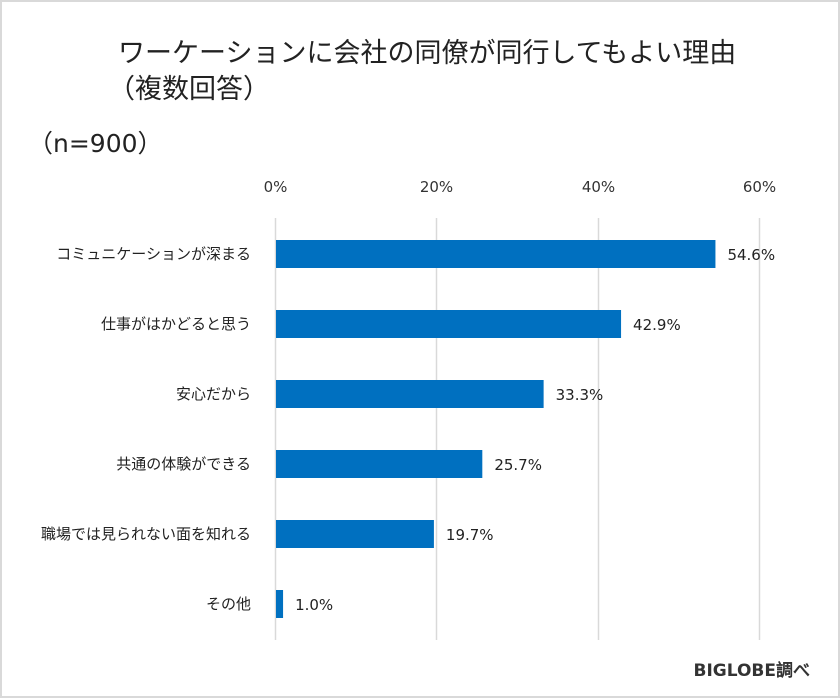 The height and width of the screenshot is (698, 840). Describe the element at coordinates (176, 324) in the screenshot. I see `category-label: 仕事がはかどると思う` at that location.